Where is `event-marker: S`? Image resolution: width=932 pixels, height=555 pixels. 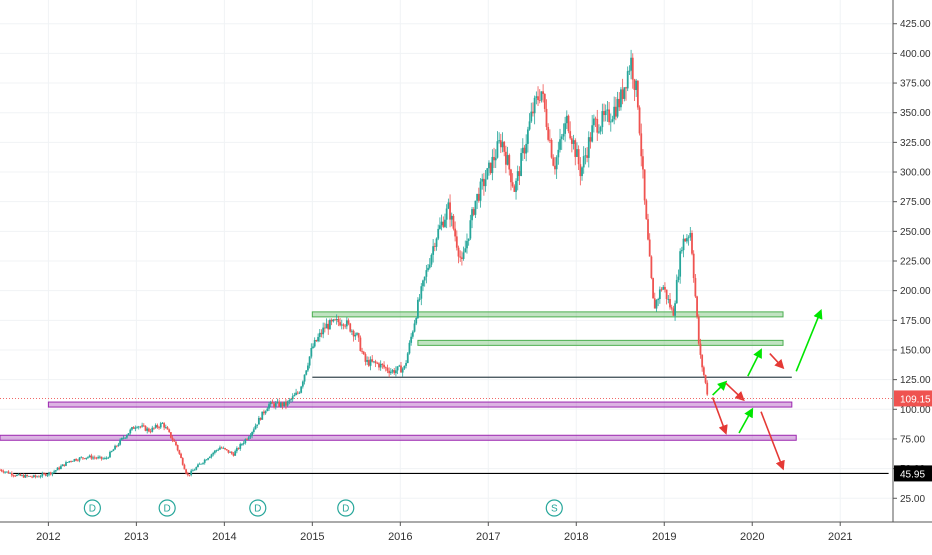 event-marker: S is located at coordinates (554, 508).